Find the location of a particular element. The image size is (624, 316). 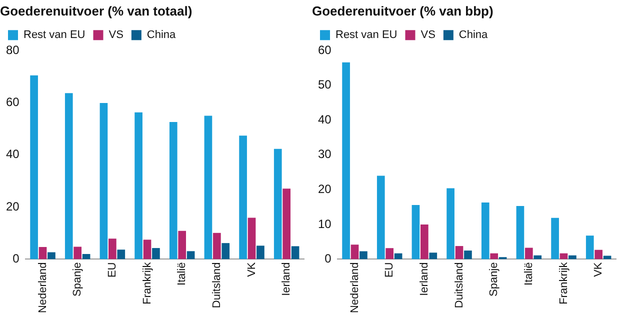

y-tick-label: 50 is located at coordinates (325, 85).